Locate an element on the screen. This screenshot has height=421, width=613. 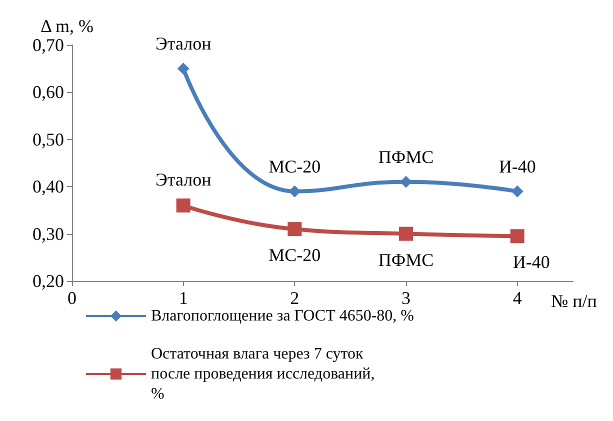
y-tick-label: 0,50 is located at coordinates (48, 139).